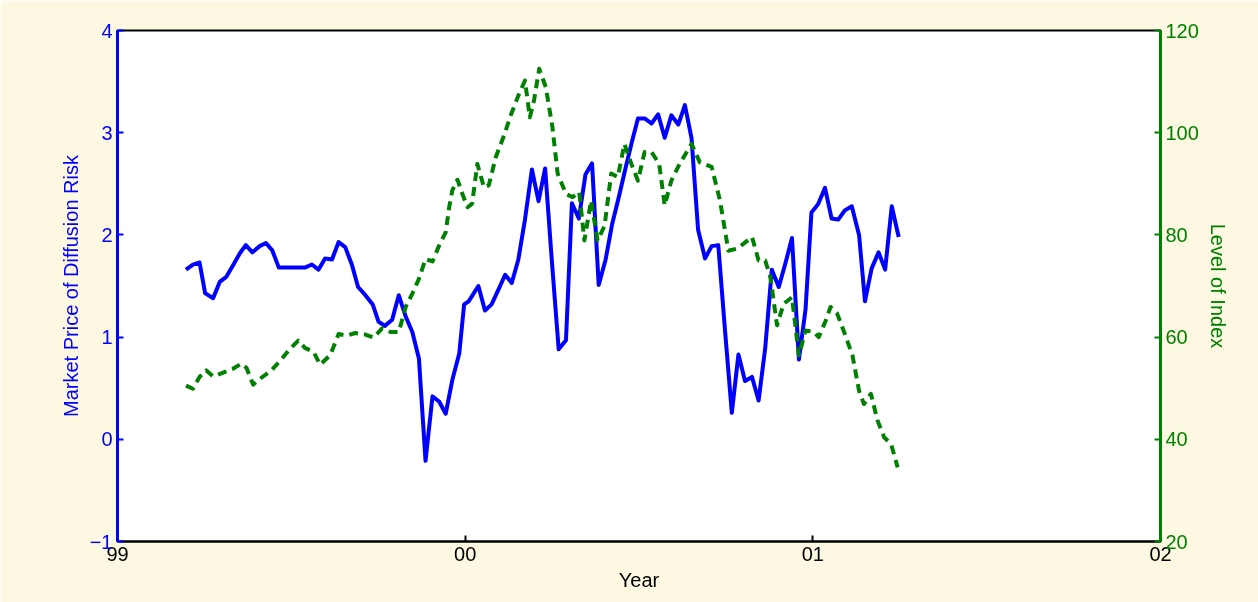 The width and height of the screenshot is (1258, 602). I want to click on y-tick-label: 2, so click(107, 234).